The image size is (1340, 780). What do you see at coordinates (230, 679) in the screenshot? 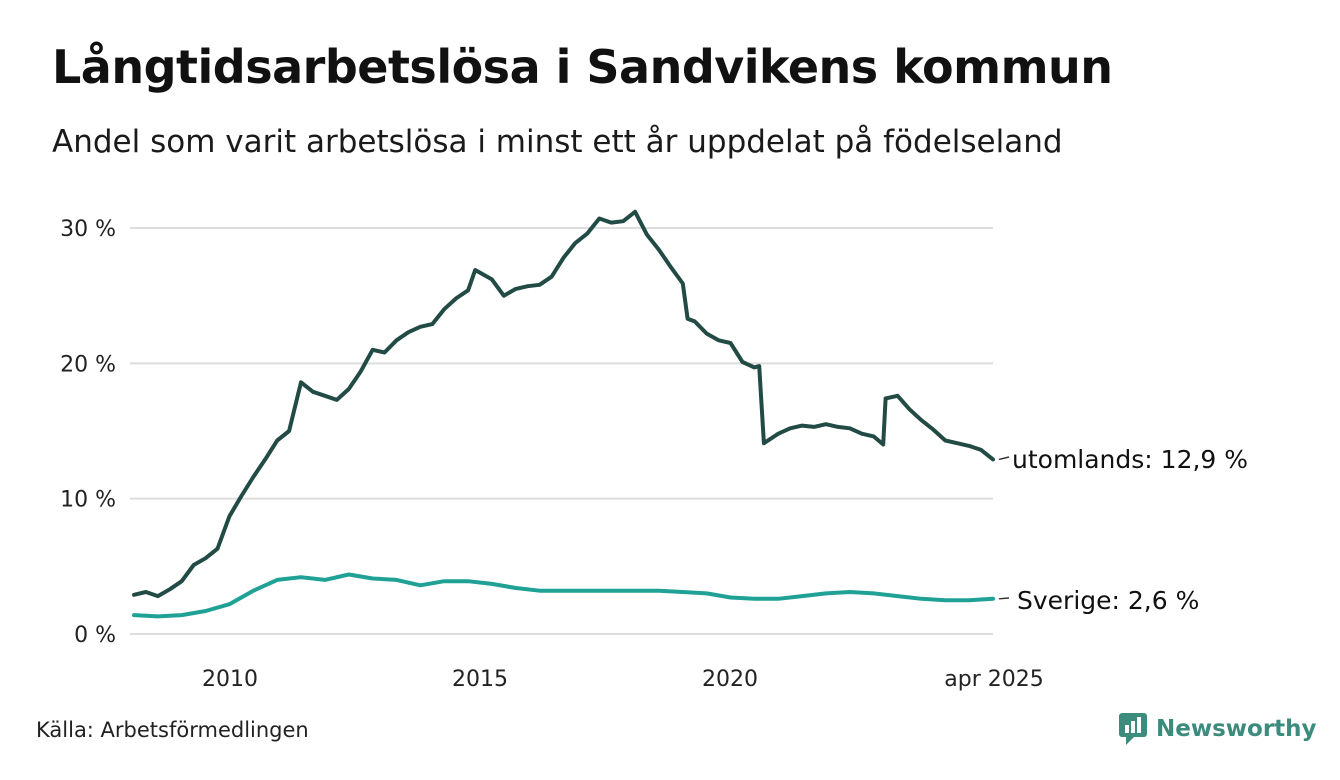
I see `x-tick-label-0: 2010` at bounding box center [230, 679].